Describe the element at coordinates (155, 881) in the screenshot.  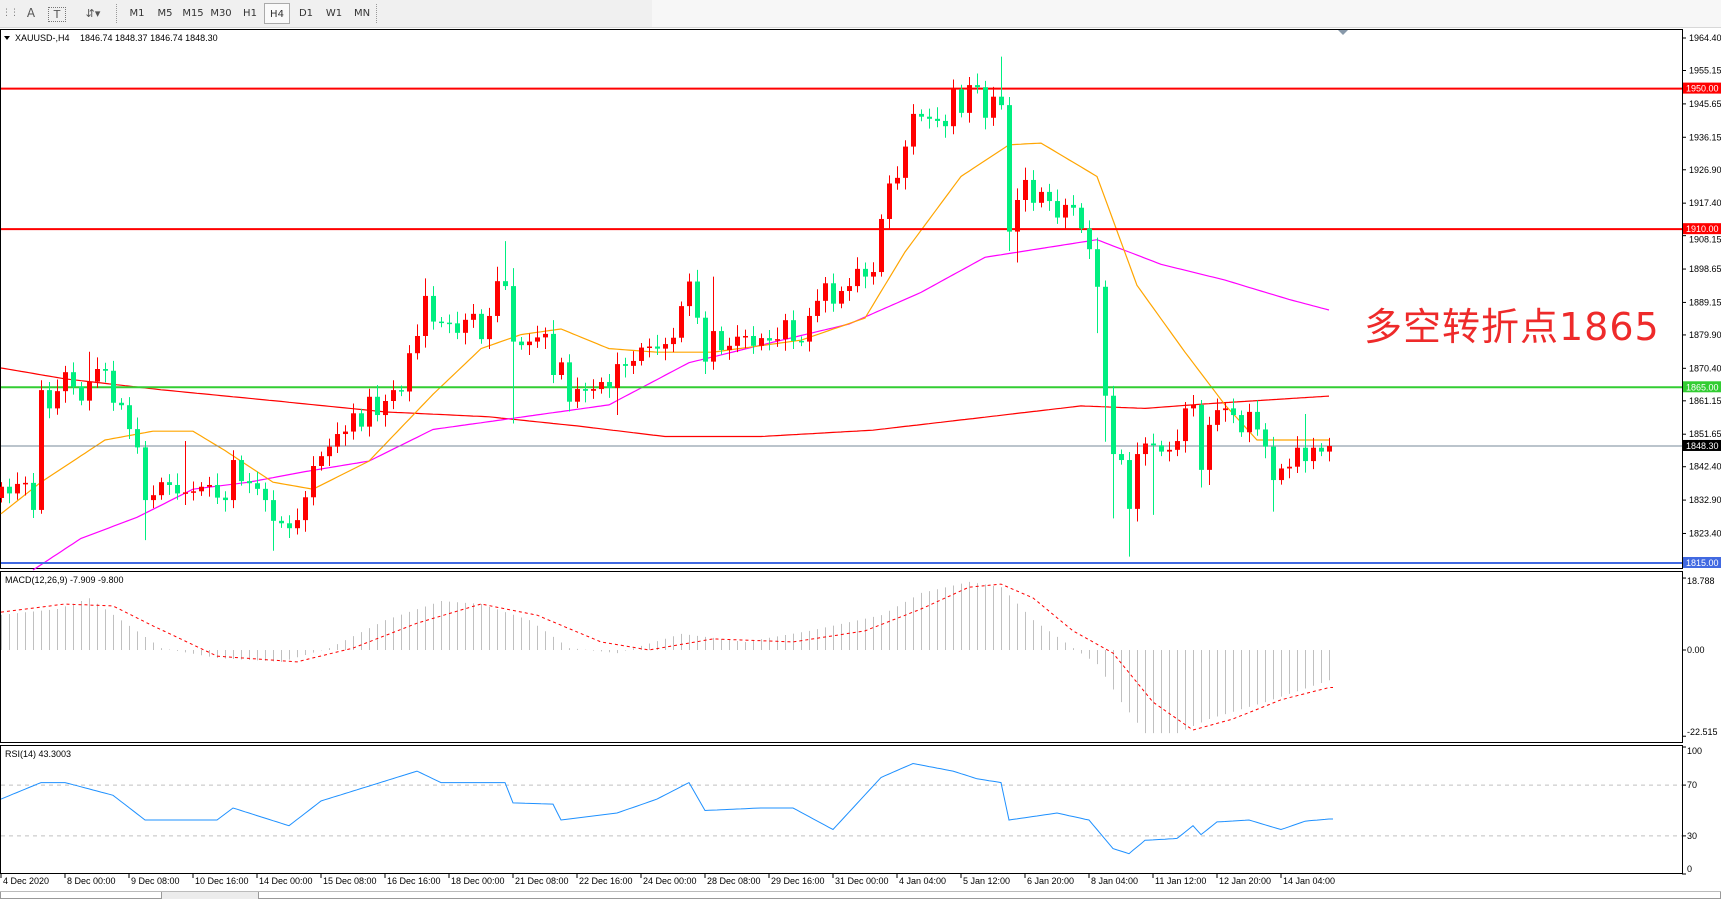
I see `time-axis-label: 9 Dec 08:00` at that location.